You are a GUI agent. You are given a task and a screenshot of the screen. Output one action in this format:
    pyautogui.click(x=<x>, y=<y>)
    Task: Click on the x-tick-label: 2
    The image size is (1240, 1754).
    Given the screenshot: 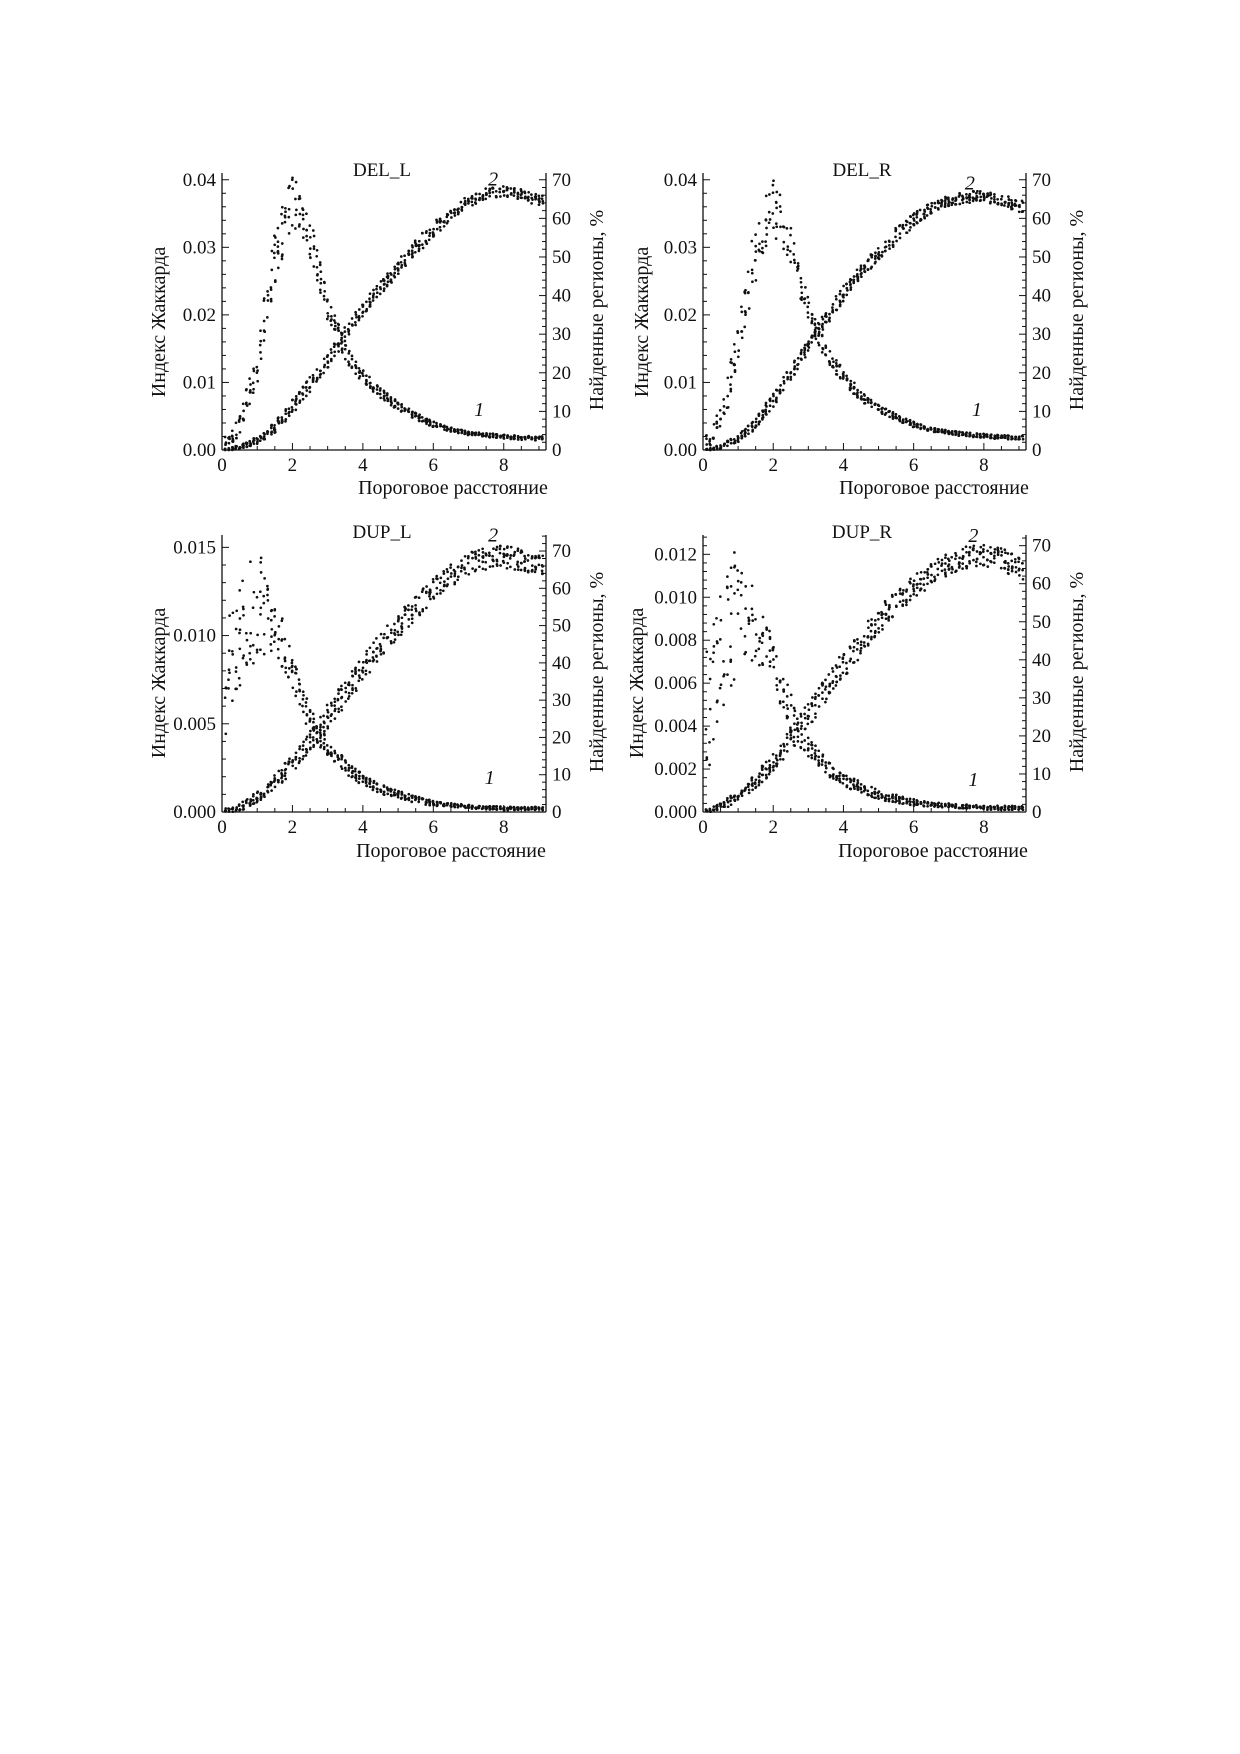 What is the action you would take?
    pyautogui.click(x=293, y=465)
    